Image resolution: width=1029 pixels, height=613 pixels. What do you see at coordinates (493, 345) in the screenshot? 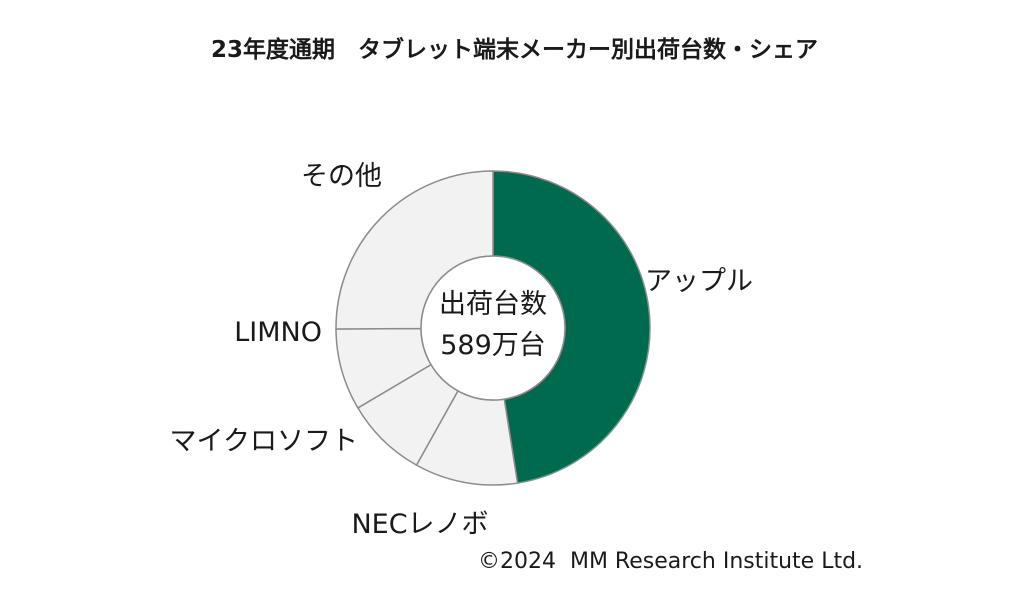
I see `center-label-line-2: 589万台` at bounding box center [493, 345].